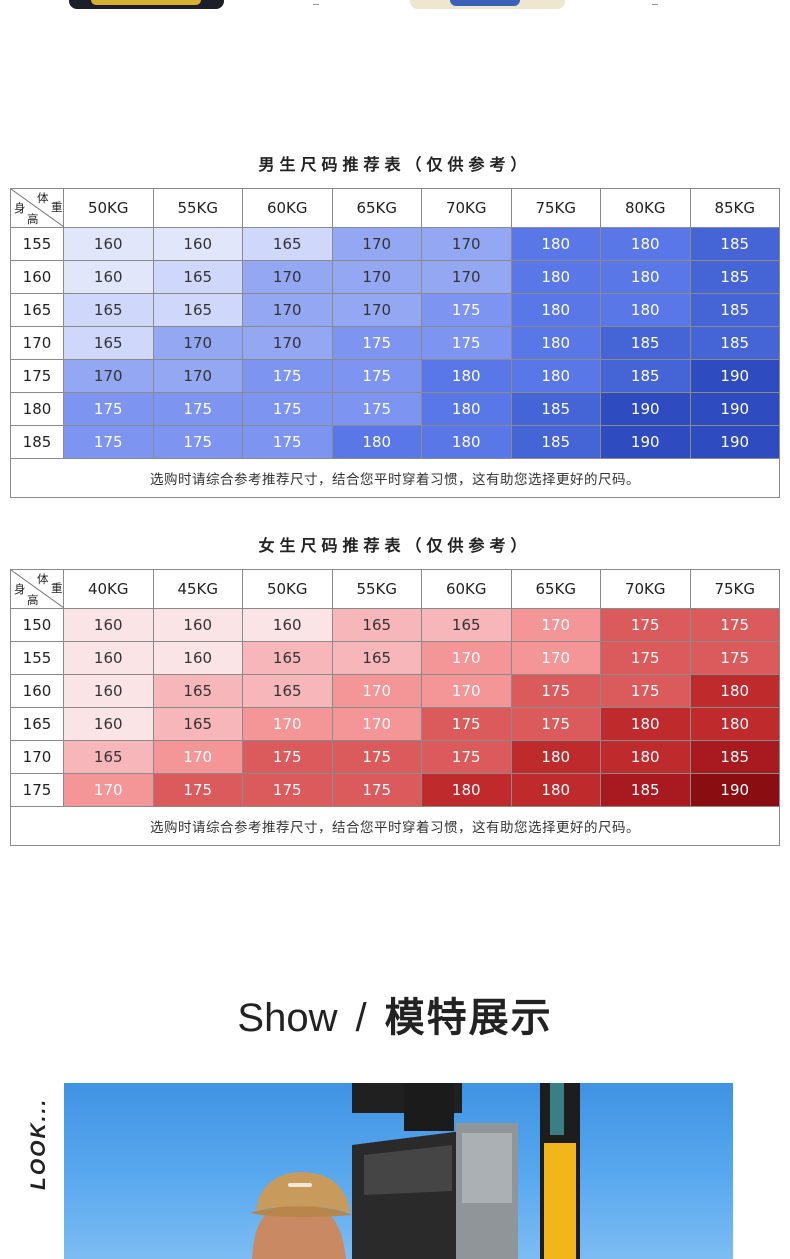 The width and height of the screenshot is (790, 1259). Describe the element at coordinates (37, 658) in the screenshot. I see `height-row-header: 155` at that location.